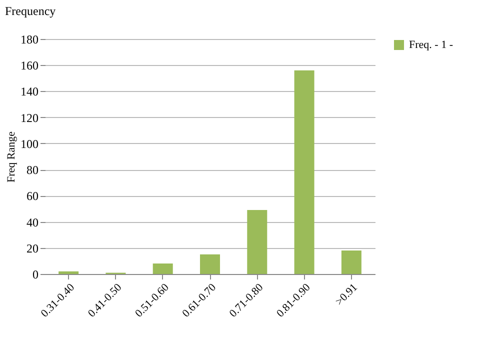 The height and width of the screenshot is (350, 501). Describe the element at coordinates (32, 222) in the screenshot. I see `y-tick-label: 40` at that location.